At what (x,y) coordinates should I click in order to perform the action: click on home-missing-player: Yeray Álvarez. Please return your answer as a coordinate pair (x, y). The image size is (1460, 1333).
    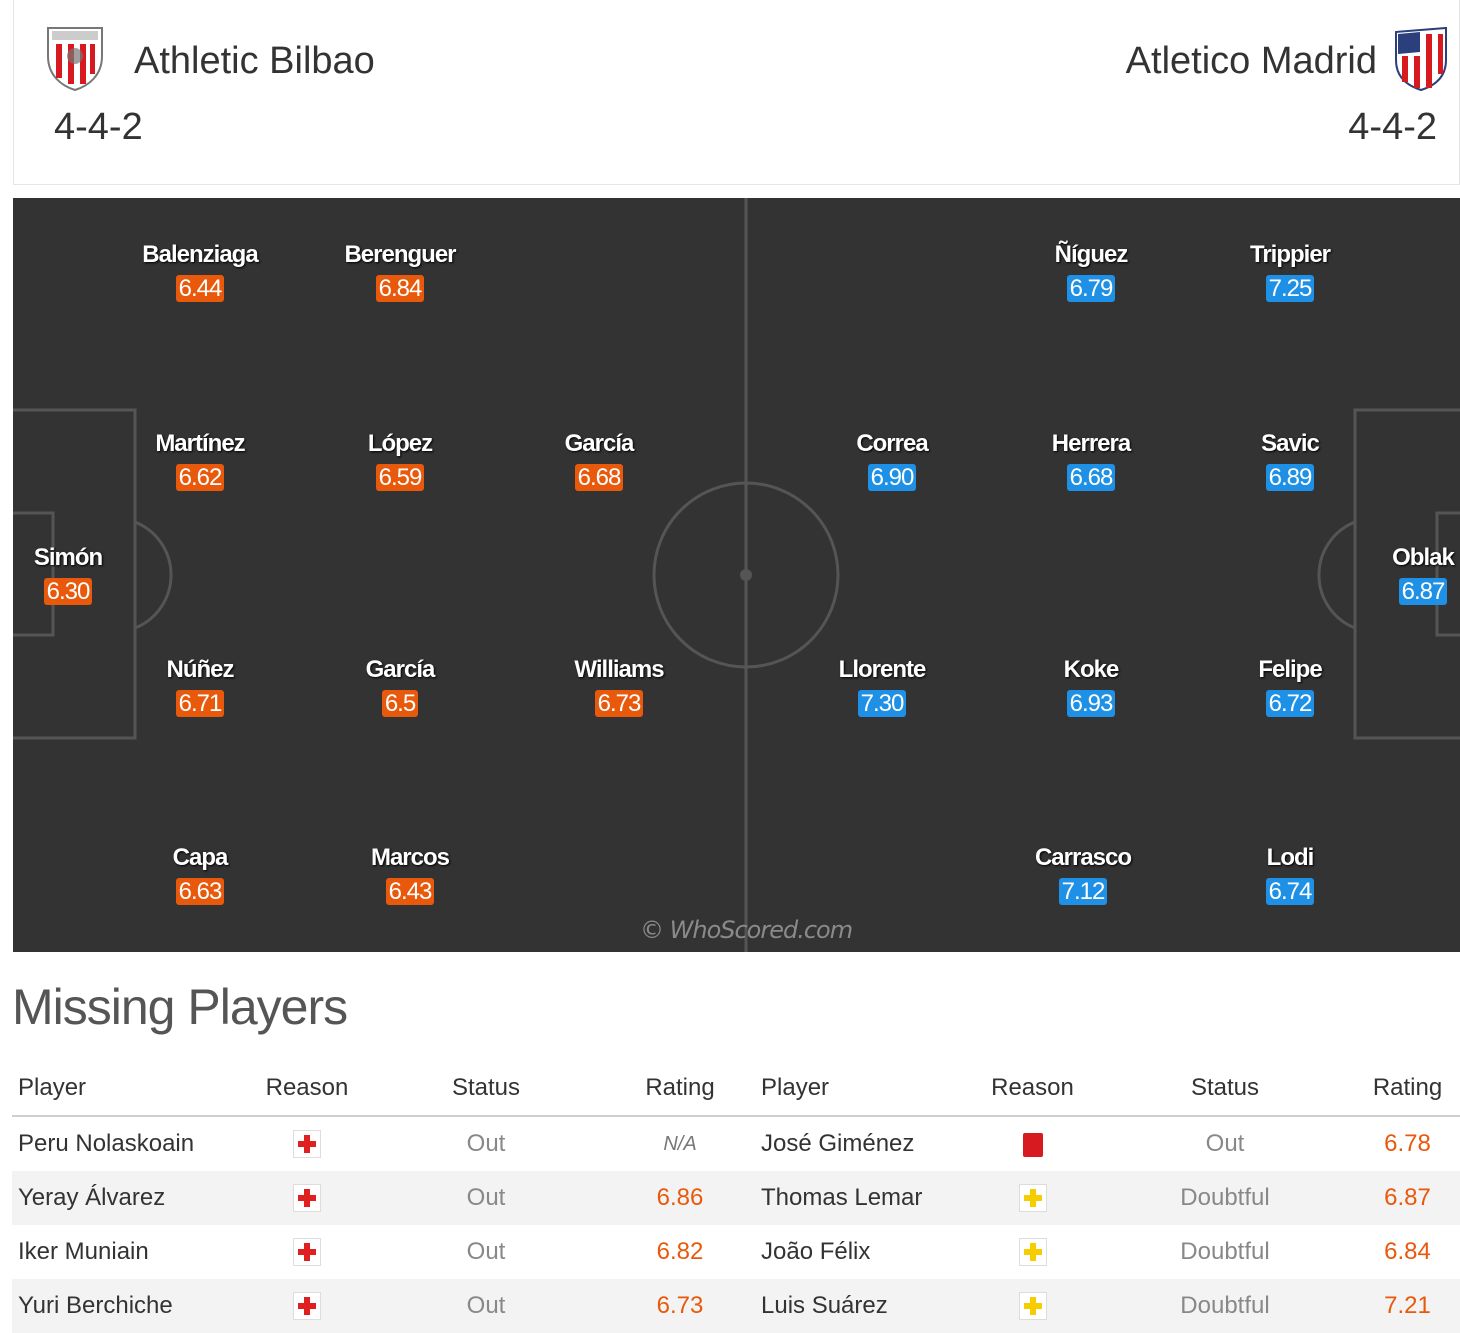
    Looking at the image, I should click on (129, 1198).